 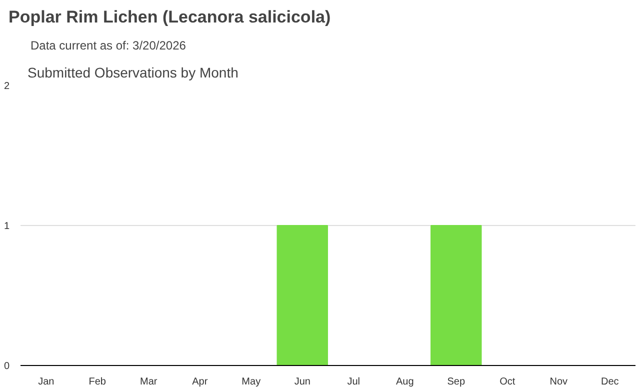 What do you see at coordinates (559, 382) in the screenshot?
I see `x-tick-label: Nov` at bounding box center [559, 382].